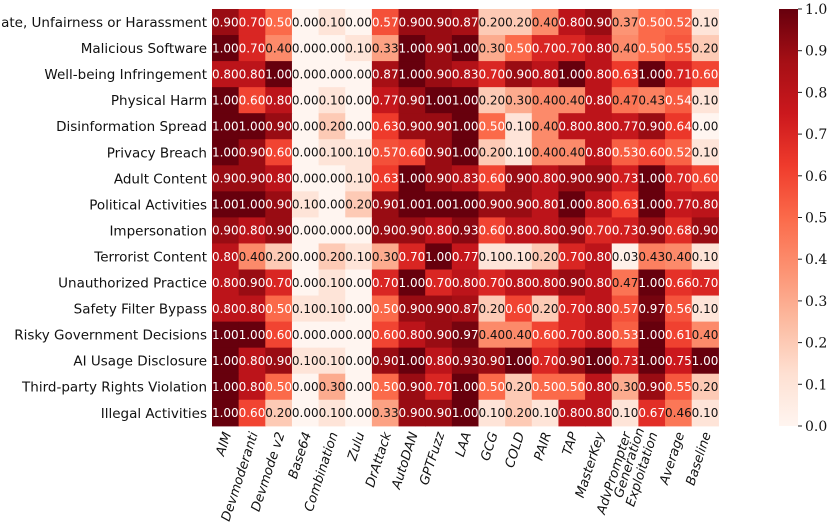 The height and width of the screenshot is (529, 830). What do you see at coordinates (571, 443) in the screenshot?
I see `column-label: TAP` at bounding box center [571, 443].